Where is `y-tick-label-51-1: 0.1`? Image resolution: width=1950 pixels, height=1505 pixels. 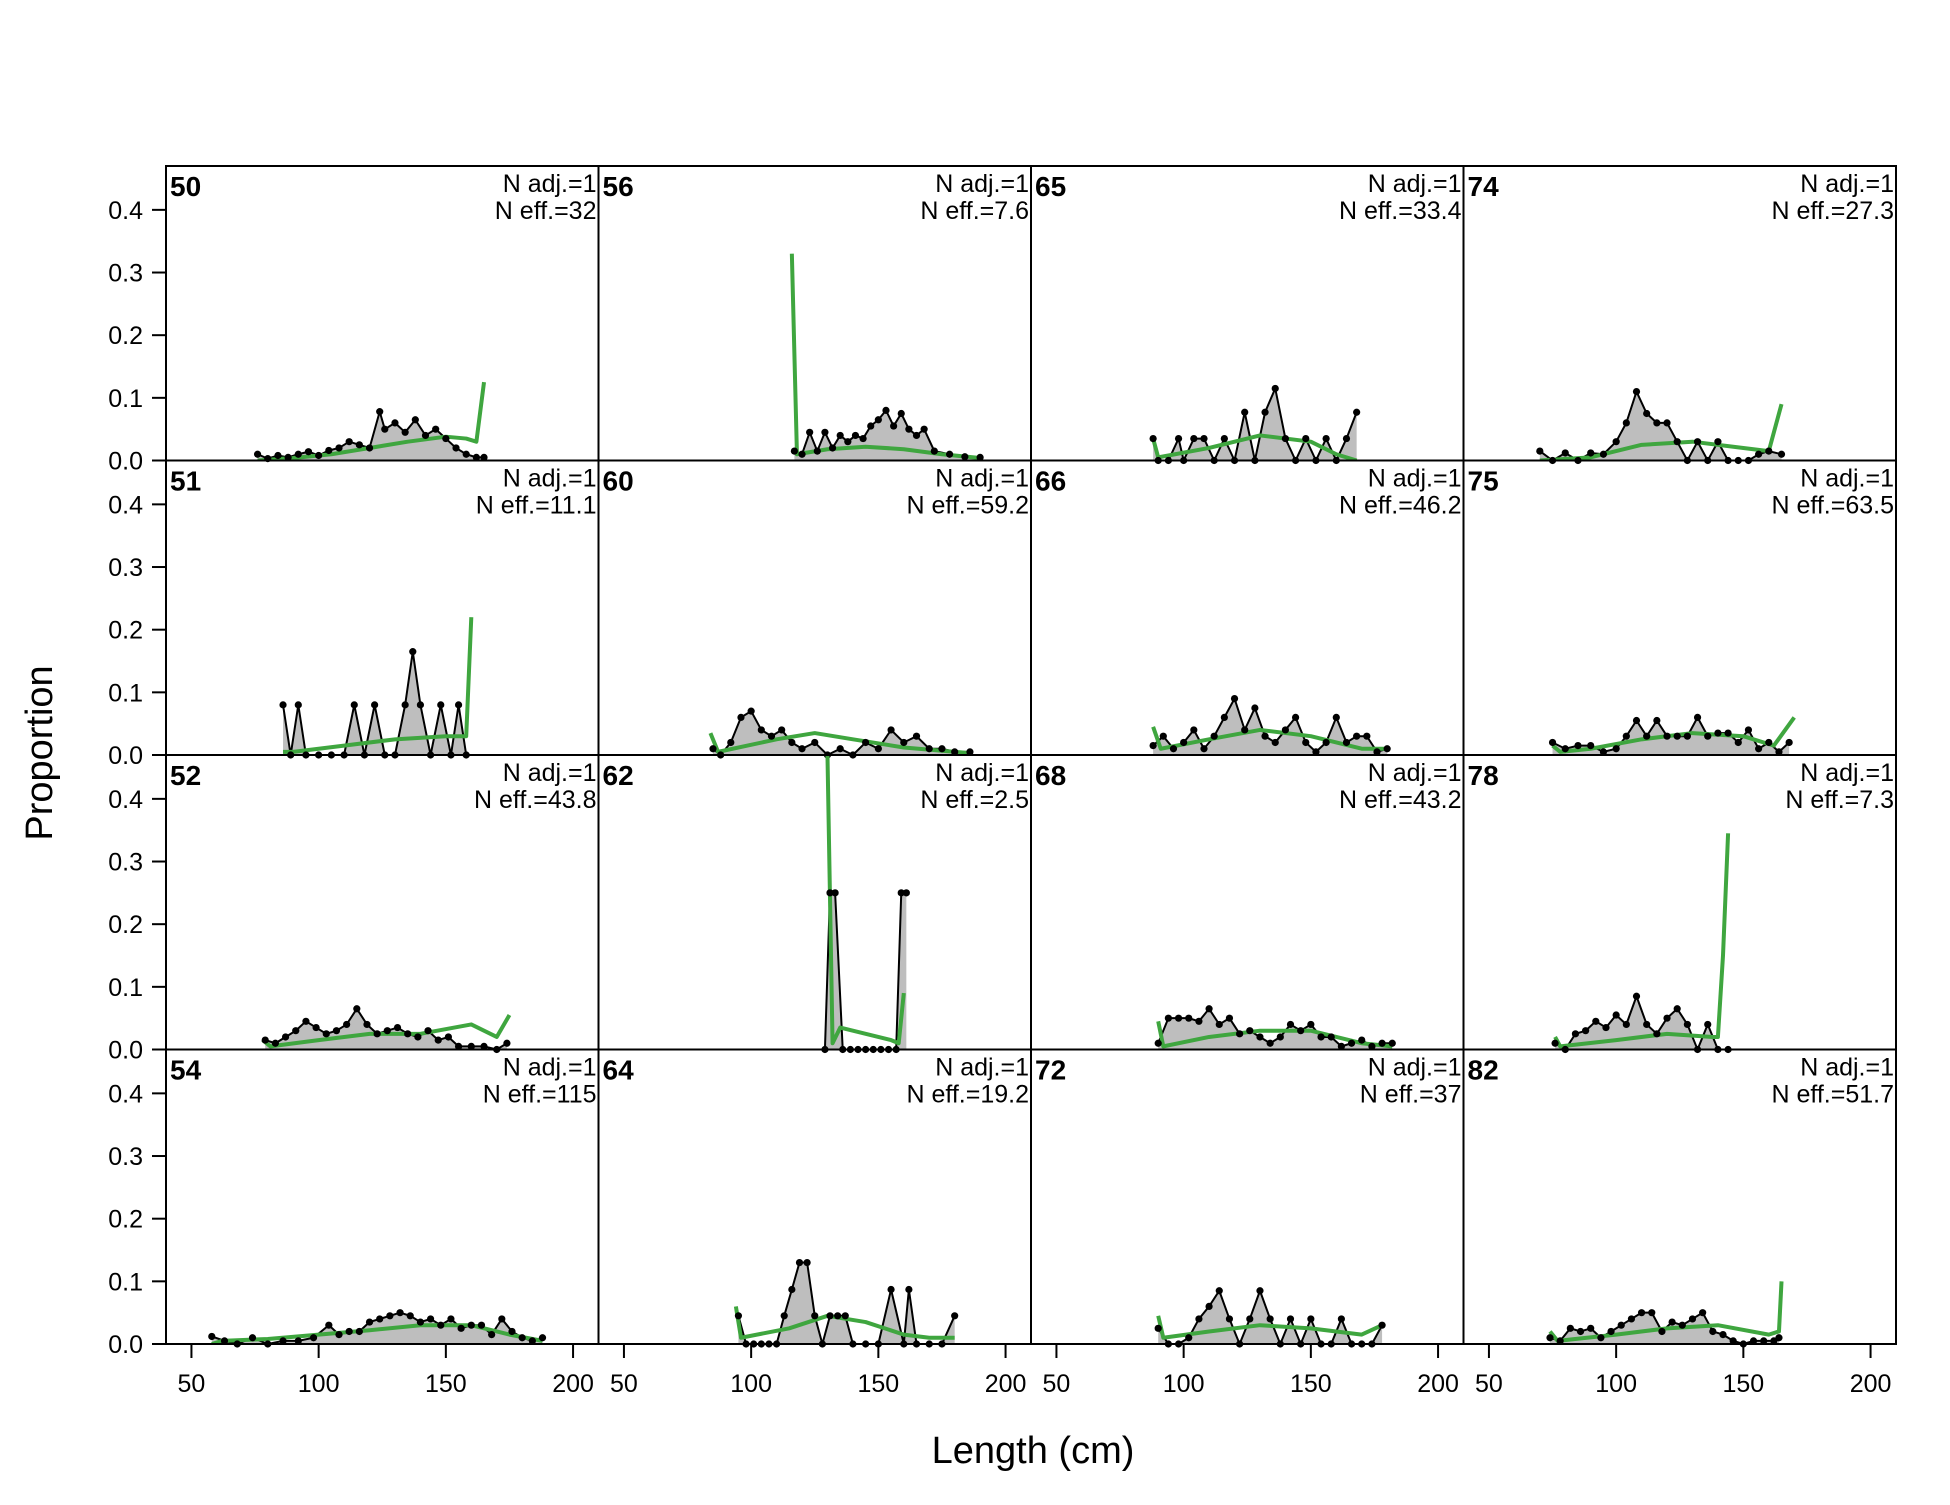 y-tick-label-51-1: 0.1 is located at coordinates (125, 693).